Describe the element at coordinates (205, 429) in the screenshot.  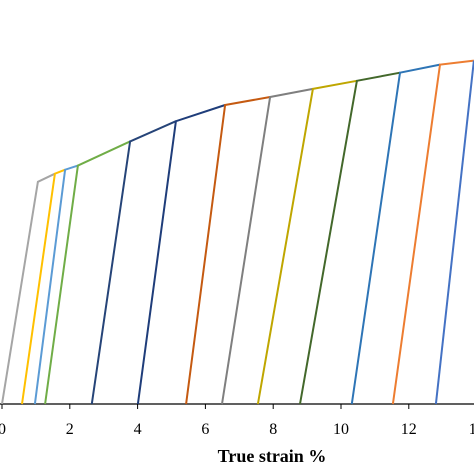
I see `x-tick-label: 6` at that location.